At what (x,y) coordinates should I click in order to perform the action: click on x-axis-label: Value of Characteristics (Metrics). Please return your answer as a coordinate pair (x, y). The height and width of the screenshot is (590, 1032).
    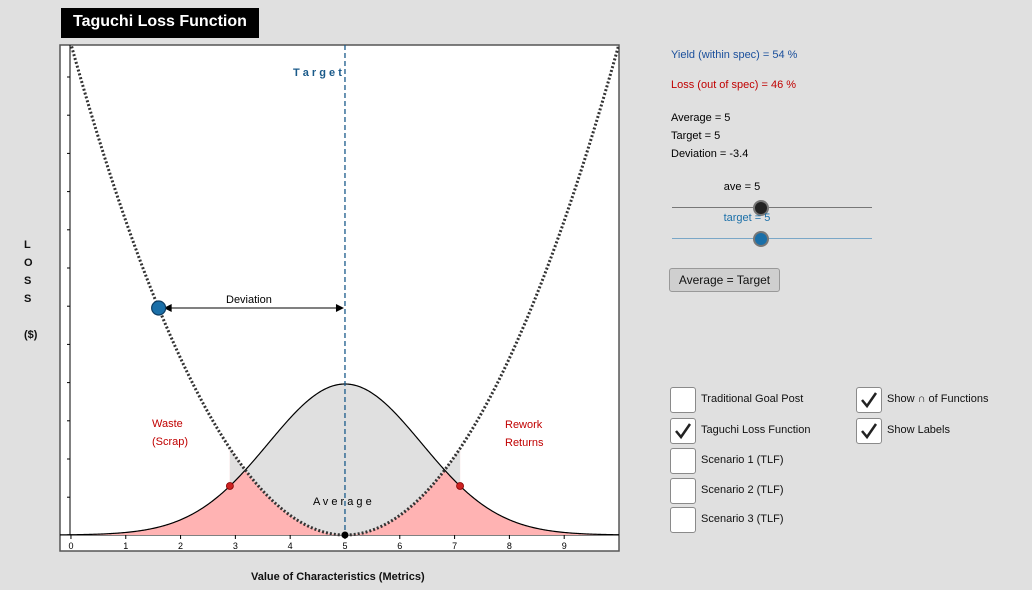
    Looking at the image, I should click on (338, 577).